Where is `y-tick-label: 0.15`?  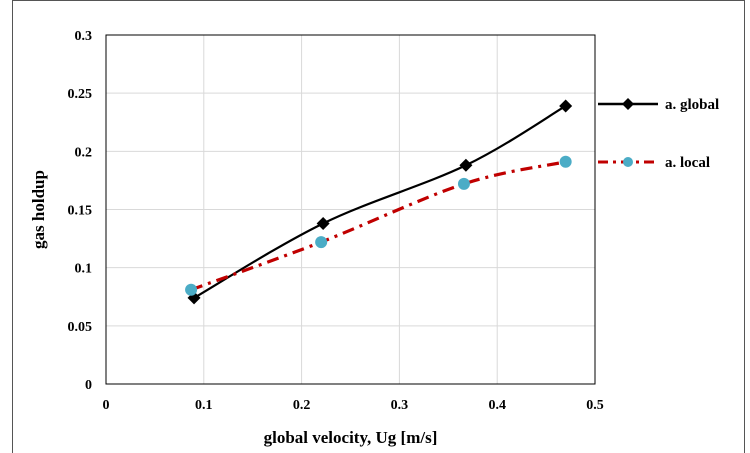 y-tick-label: 0.15 is located at coordinates (80, 211).